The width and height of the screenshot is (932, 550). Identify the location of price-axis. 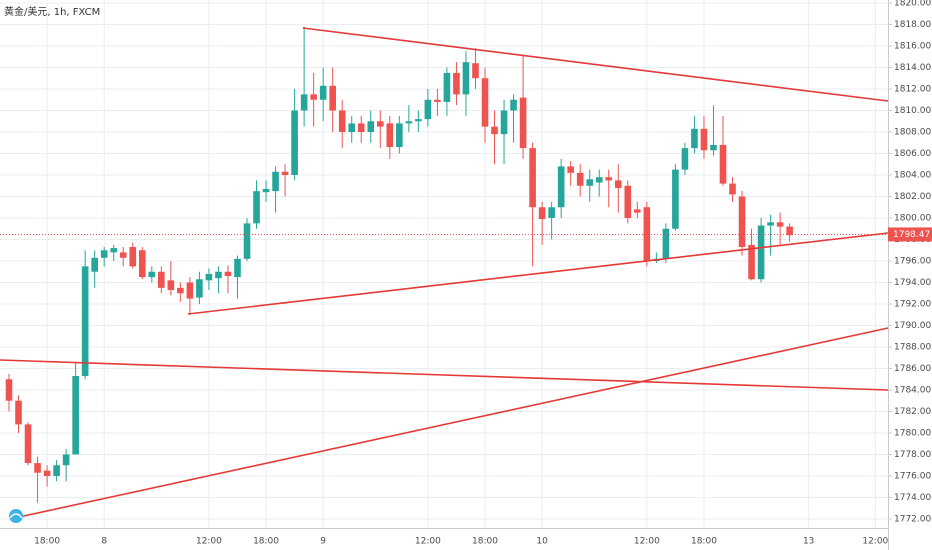
(910, 275).